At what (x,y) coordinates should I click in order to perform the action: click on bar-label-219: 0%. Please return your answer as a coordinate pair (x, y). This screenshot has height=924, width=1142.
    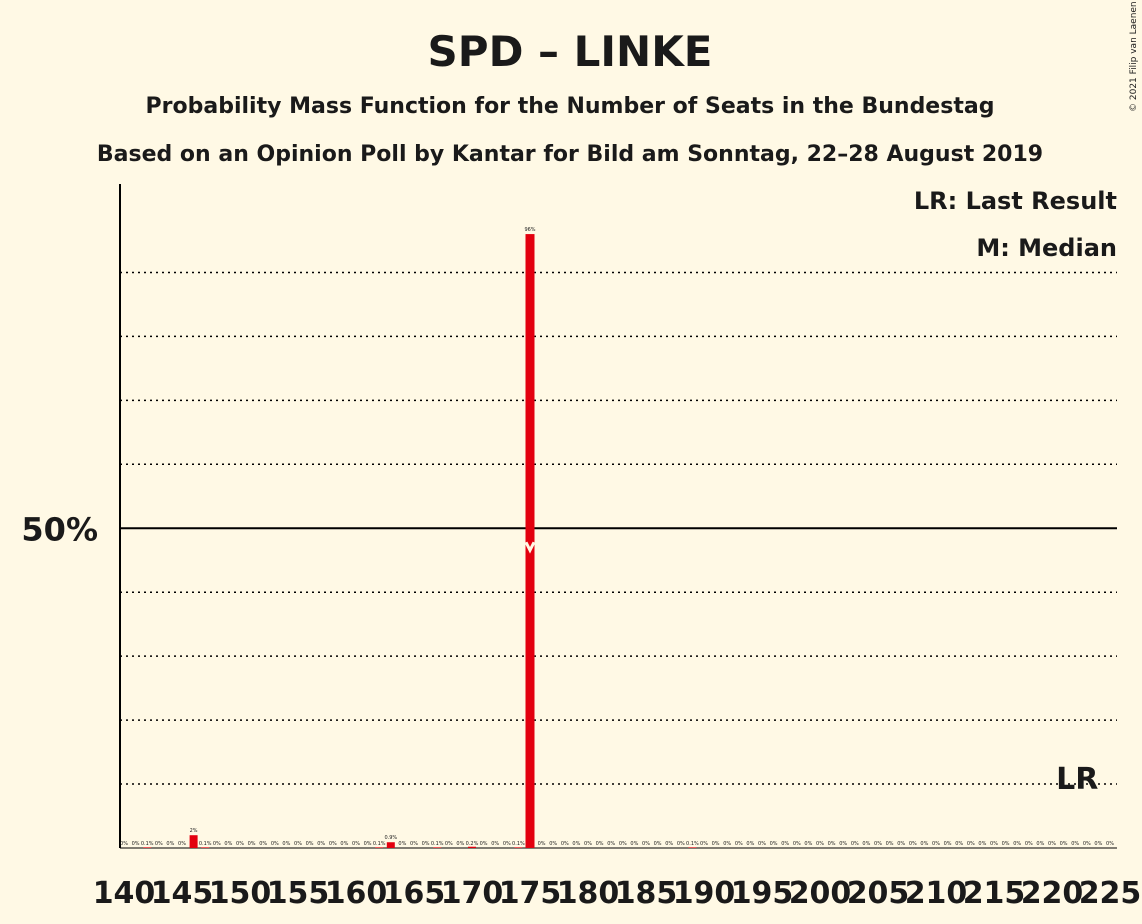
    Looking at the image, I should click on (1040, 844).